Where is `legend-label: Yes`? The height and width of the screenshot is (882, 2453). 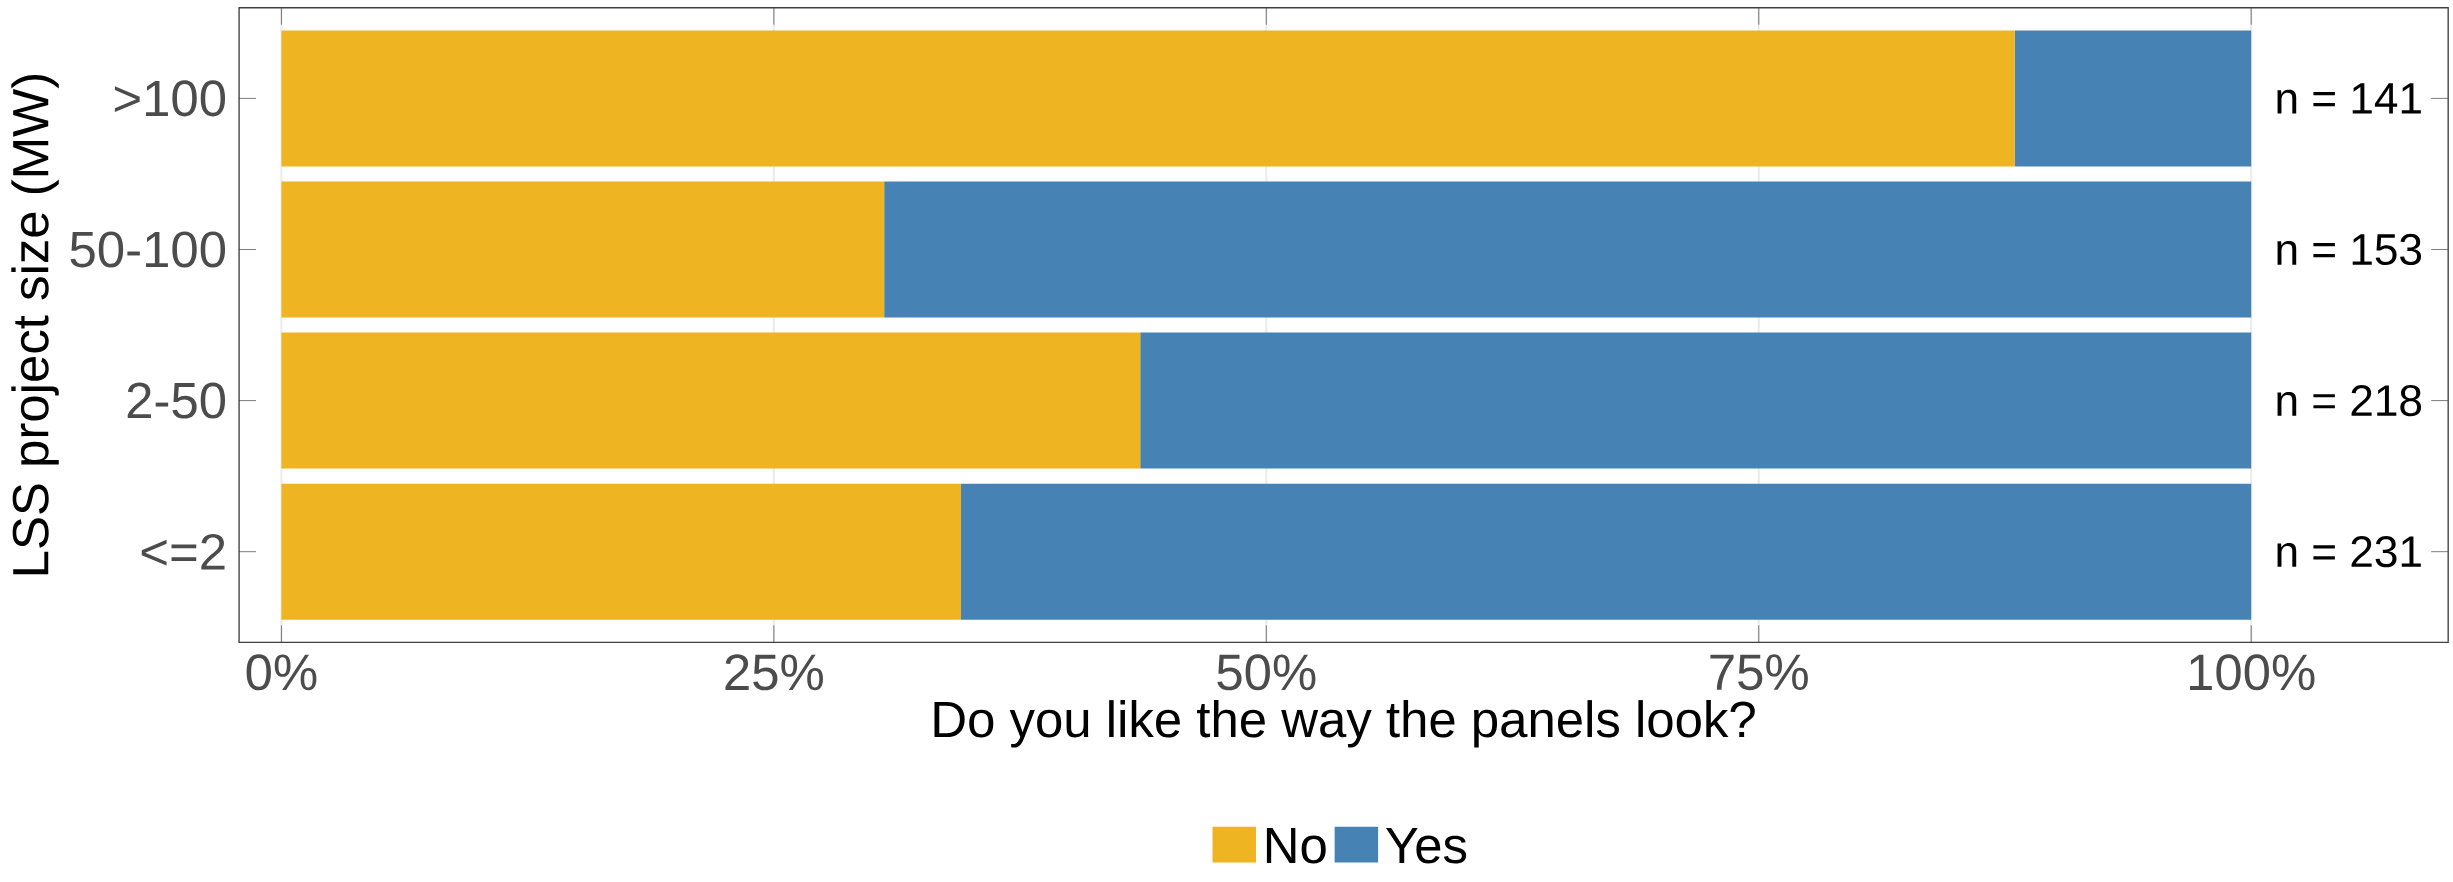
legend-label: Yes is located at coordinates (1426, 846).